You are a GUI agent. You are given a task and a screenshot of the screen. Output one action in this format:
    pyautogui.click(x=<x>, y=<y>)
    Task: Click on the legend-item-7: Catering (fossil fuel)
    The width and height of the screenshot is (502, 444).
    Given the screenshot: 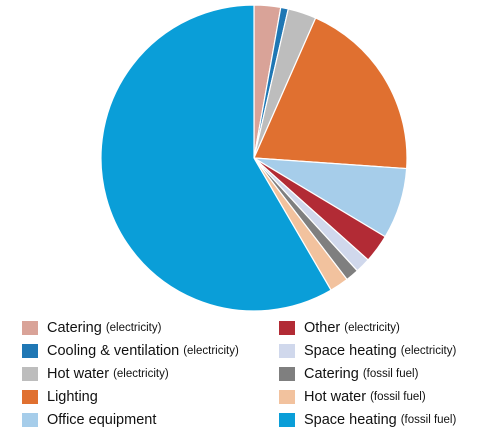 What is the action you would take?
    pyautogui.click(x=348, y=374)
    